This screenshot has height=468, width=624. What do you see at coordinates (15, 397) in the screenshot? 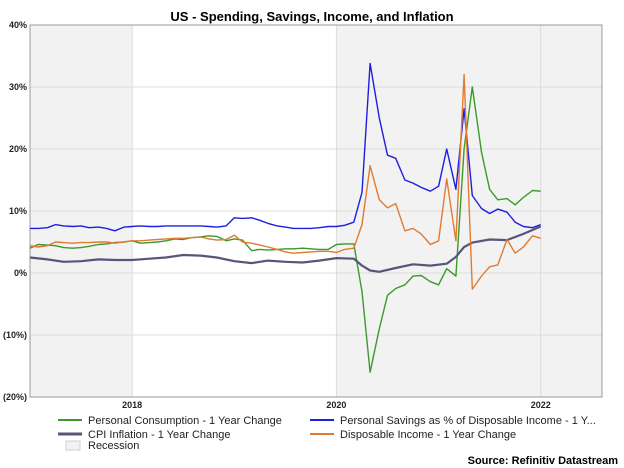
I see `y-tick-label: (20%)` at bounding box center [15, 397].